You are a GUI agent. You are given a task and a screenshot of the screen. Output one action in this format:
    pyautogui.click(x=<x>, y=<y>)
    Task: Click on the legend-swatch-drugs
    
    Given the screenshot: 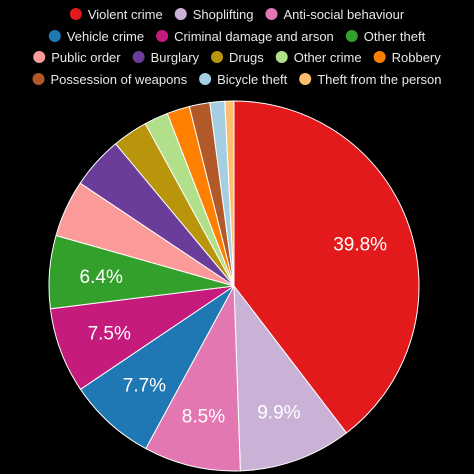 What is the action you would take?
    pyautogui.click(x=217, y=57)
    